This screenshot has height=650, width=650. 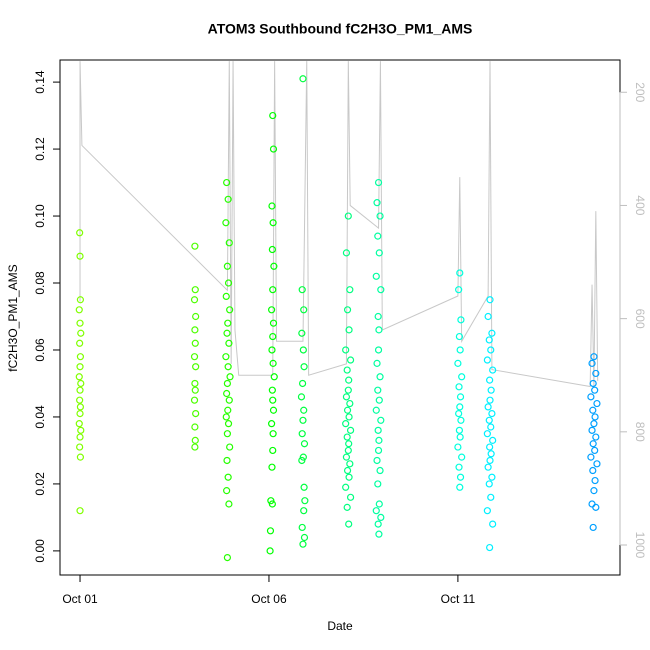 I want to click on x-tick-label: Oct 01, so click(x=80, y=599).